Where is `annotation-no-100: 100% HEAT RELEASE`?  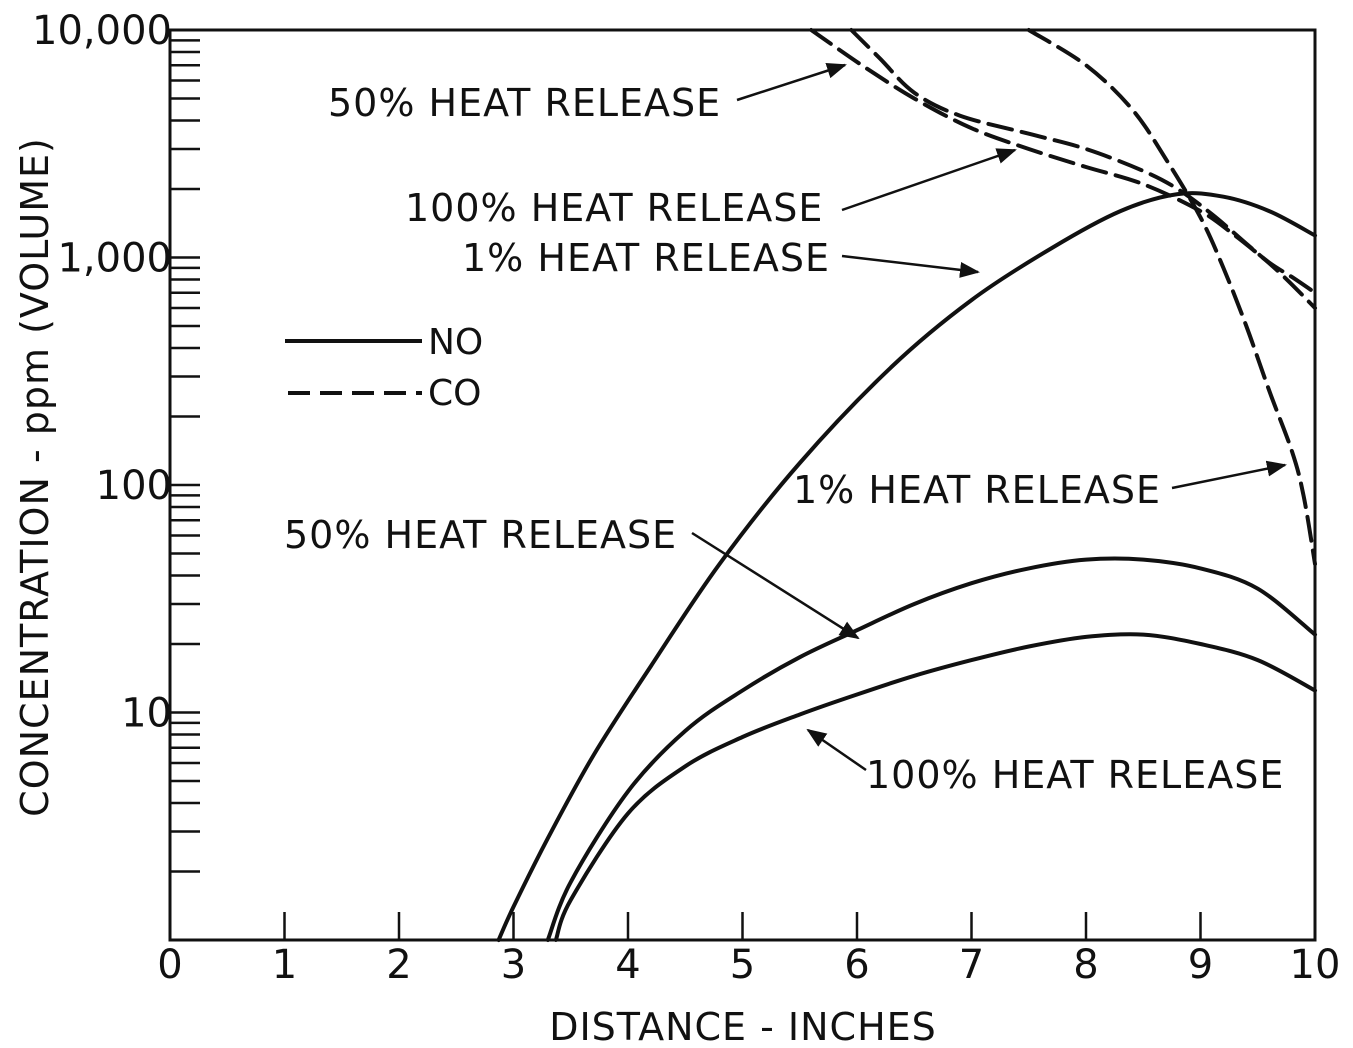 annotation-no-100: 100% HEAT RELEASE is located at coordinates (1075, 775).